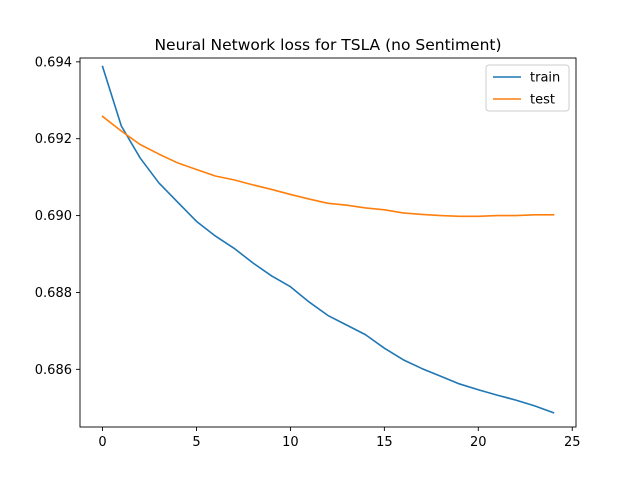  What do you see at coordinates (572, 442) in the screenshot?
I see `x-tick-label: 25` at bounding box center [572, 442].